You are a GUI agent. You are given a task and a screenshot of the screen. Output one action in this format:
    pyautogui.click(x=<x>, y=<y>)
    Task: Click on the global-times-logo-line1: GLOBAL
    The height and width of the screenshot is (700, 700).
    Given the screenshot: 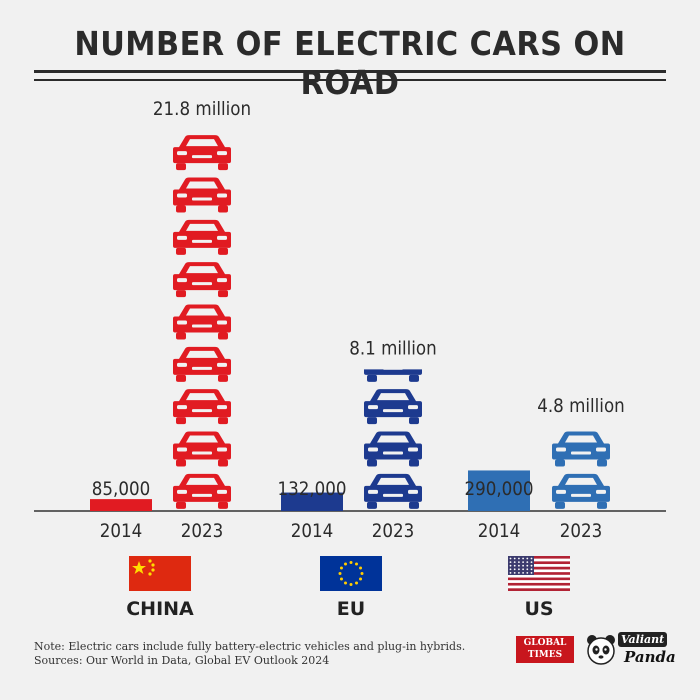 What is the action you would take?
    pyautogui.click(x=545, y=643)
    